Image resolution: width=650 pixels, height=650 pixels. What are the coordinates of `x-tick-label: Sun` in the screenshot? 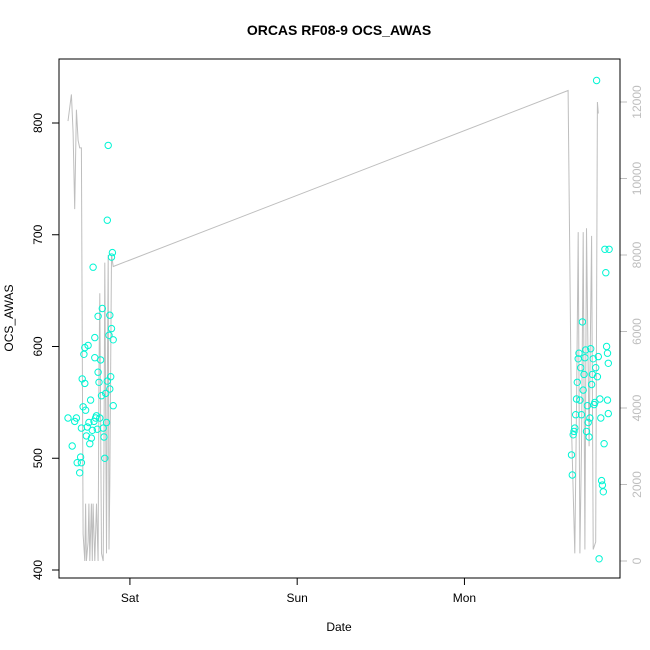 It's located at (297, 598).